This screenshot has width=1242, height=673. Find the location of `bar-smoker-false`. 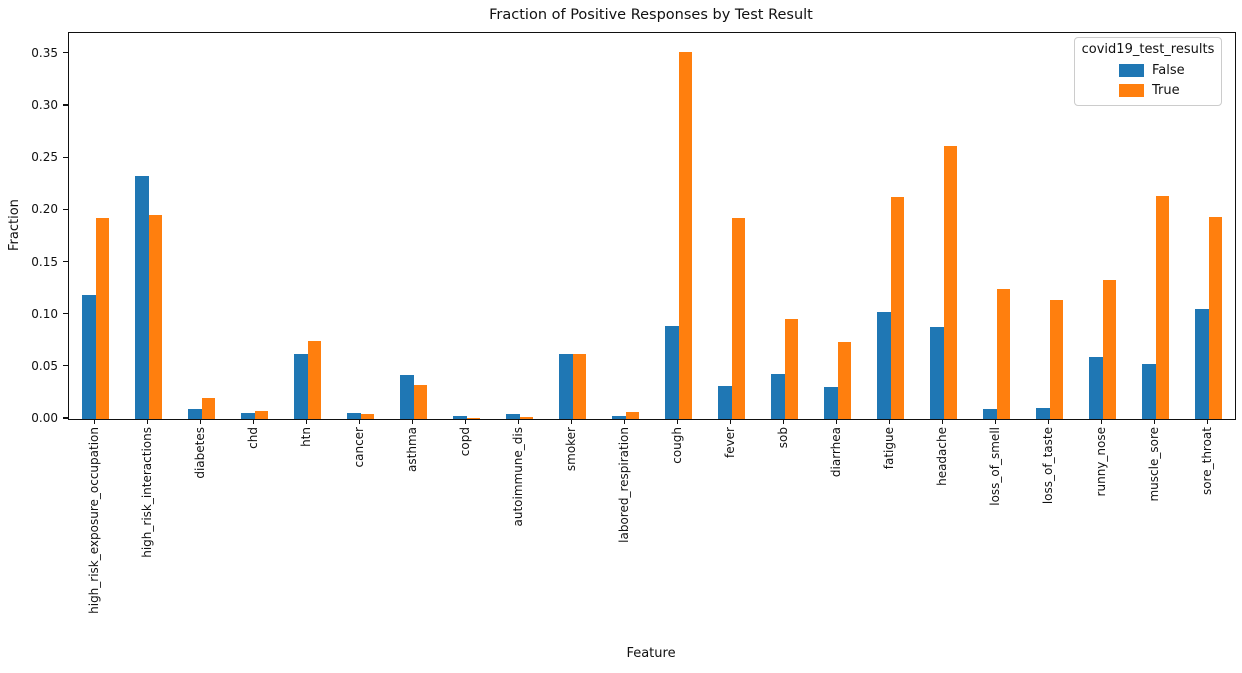

bar-smoker-false is located at coordinates (566, 386).